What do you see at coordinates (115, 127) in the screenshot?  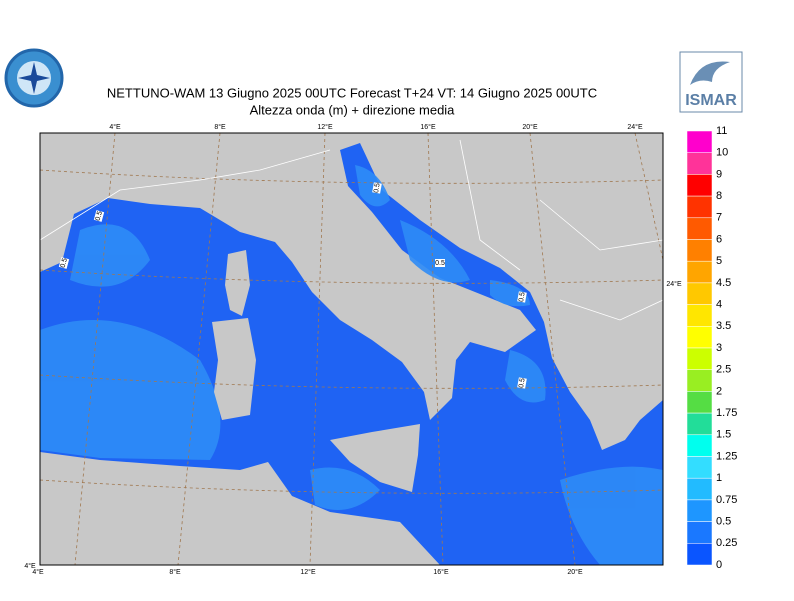 I see `top-tick-label: 4°E` at bounding box center [115, 127].